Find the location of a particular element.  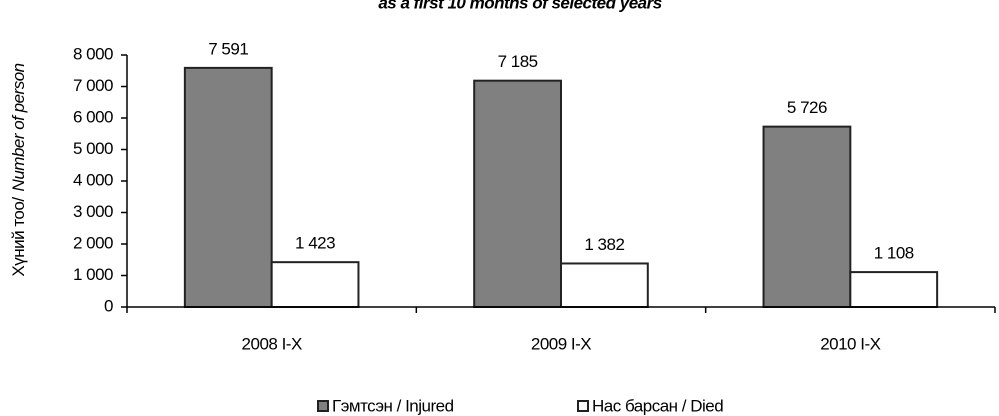

y-tick-label: 6 000 is located at coordinates (93, 116).